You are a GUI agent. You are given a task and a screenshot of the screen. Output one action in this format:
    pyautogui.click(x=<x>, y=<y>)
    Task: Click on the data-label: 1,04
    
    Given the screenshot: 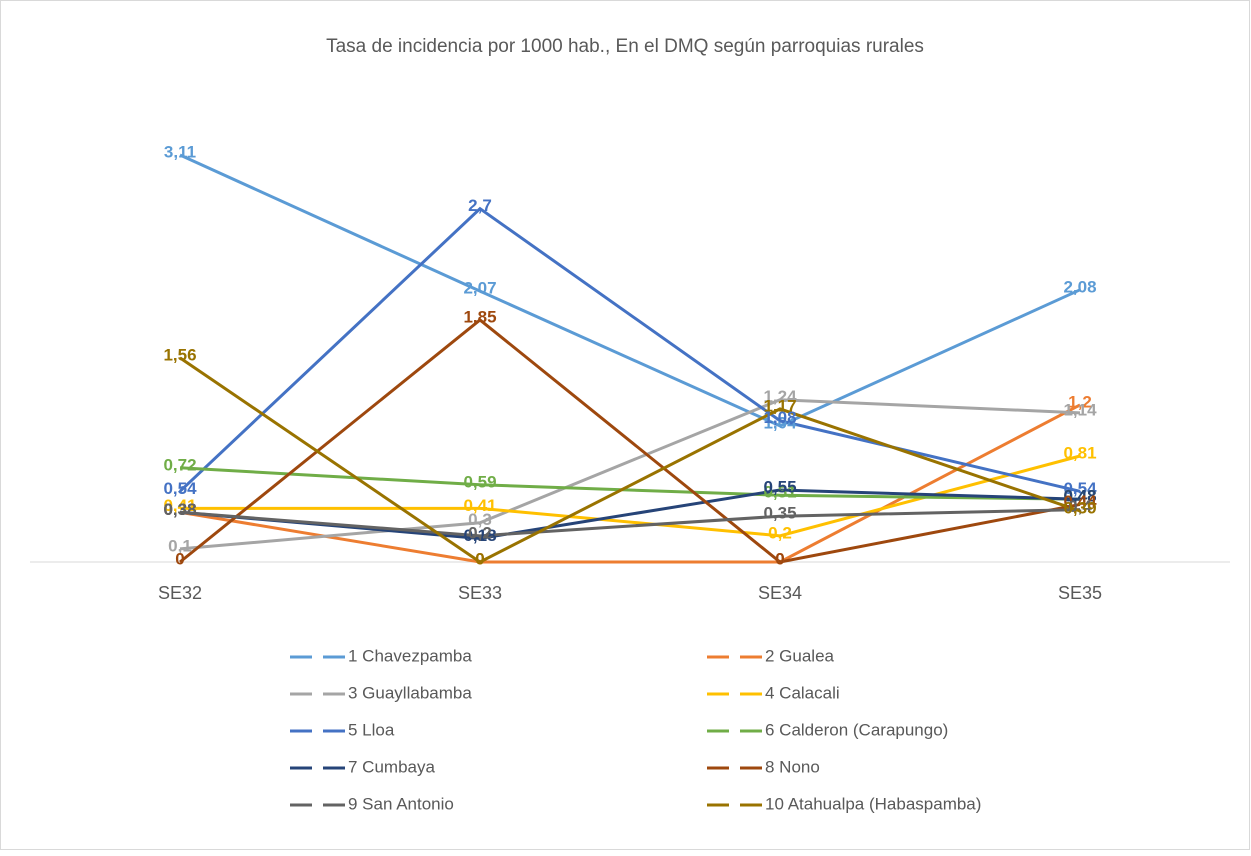 What is the action you would take?
    pyautogui.click(x=780, y=422)
    